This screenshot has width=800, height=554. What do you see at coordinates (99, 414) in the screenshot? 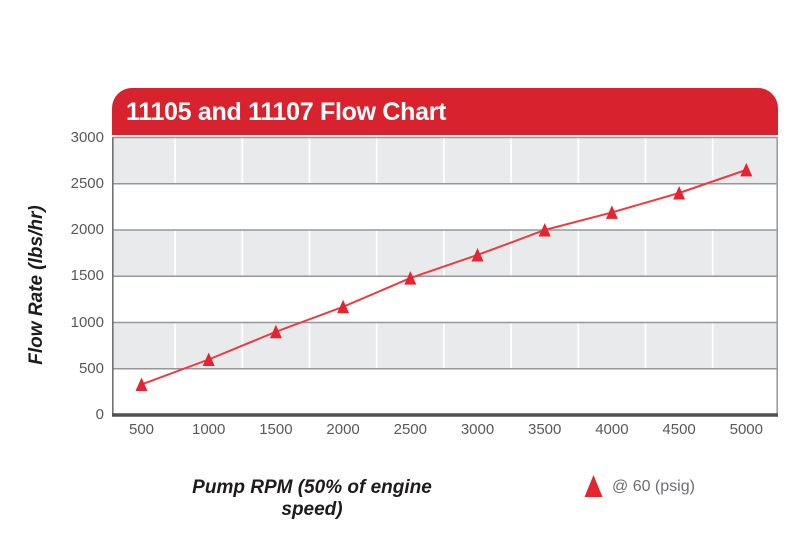
I see `y-tick-label: 0` at bounding box center [99, 414].